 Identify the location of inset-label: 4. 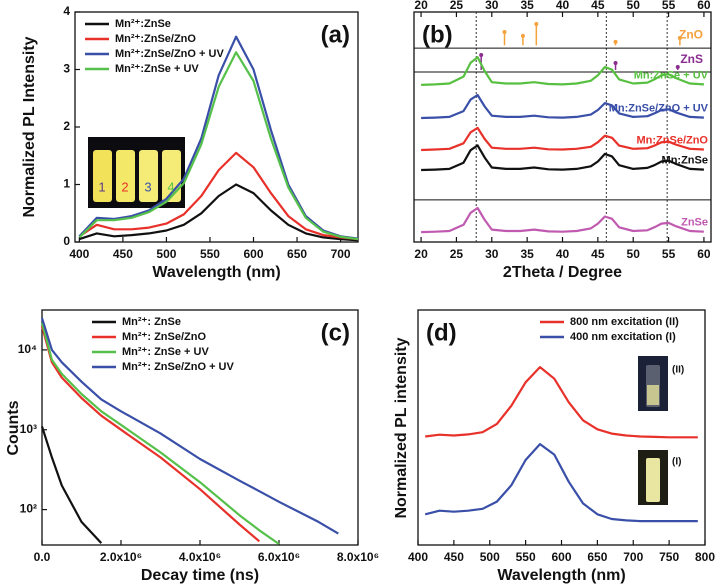
(170, 186).